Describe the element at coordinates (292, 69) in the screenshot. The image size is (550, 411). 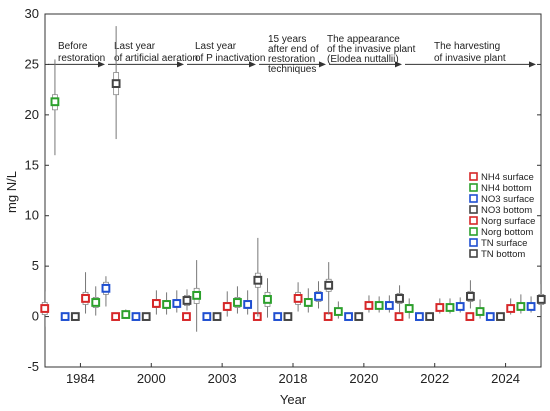
I see `annotation-text: techniques` at that location.